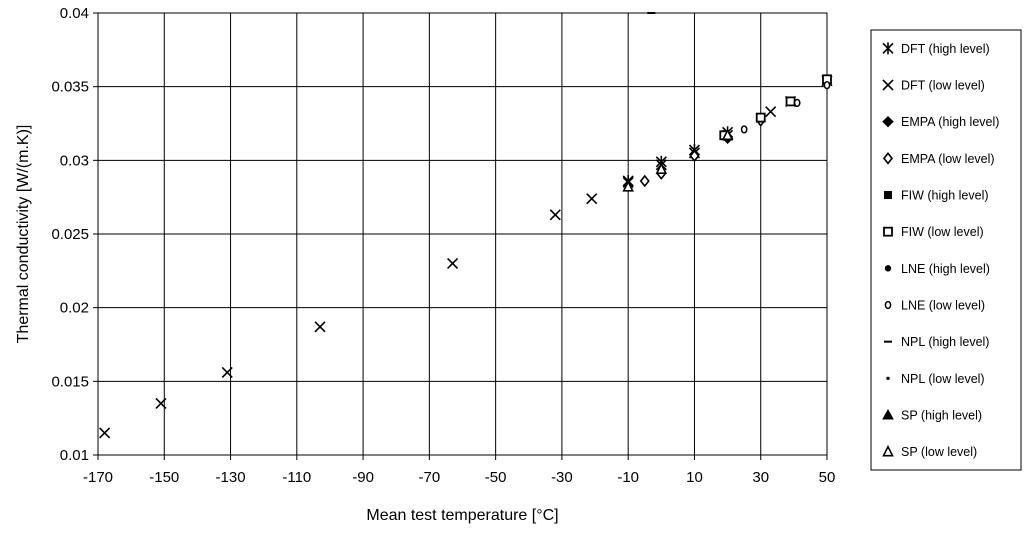 The height and width of the screenshot is (534, 1029). I want to click on x-tick-label: -10, so click(628, 477).